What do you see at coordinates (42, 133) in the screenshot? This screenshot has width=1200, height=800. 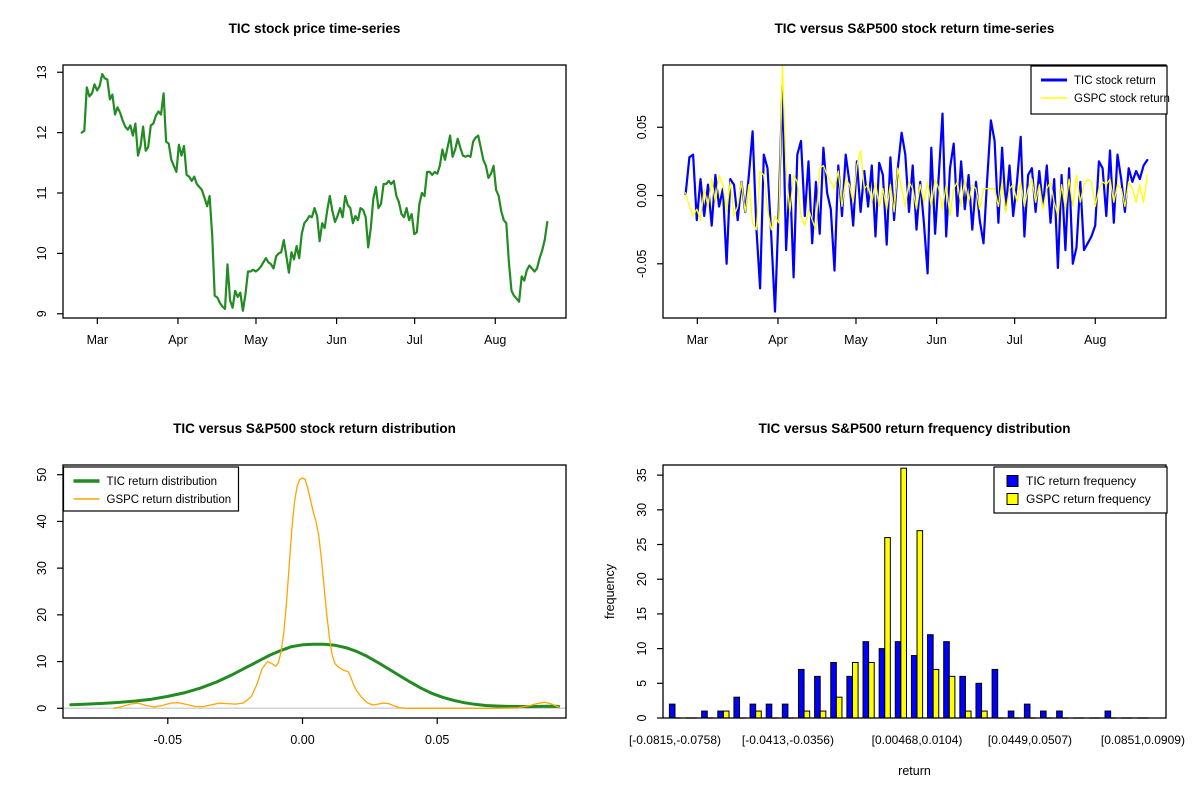 I see `y-tick-label: 12` at bounding box center [42, 133].